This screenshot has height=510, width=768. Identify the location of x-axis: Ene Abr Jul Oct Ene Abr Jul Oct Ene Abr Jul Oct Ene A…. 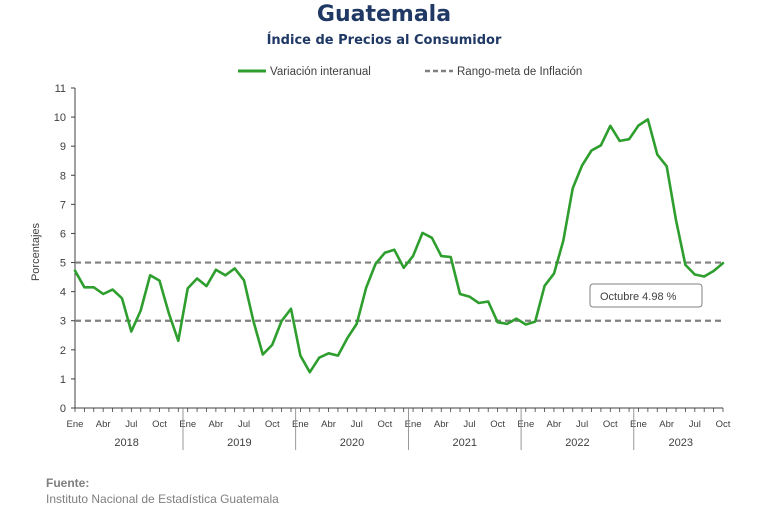
(399, 428).